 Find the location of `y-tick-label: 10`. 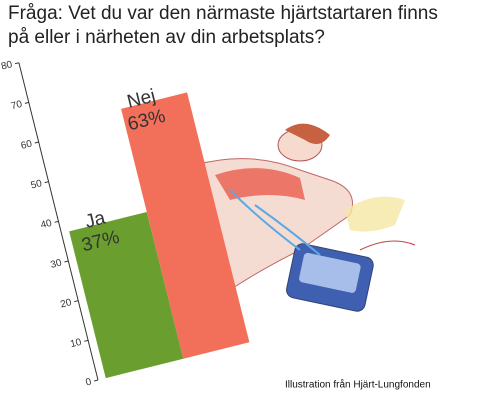

y-tick-label: 10 is located at coordinates (76, 343).